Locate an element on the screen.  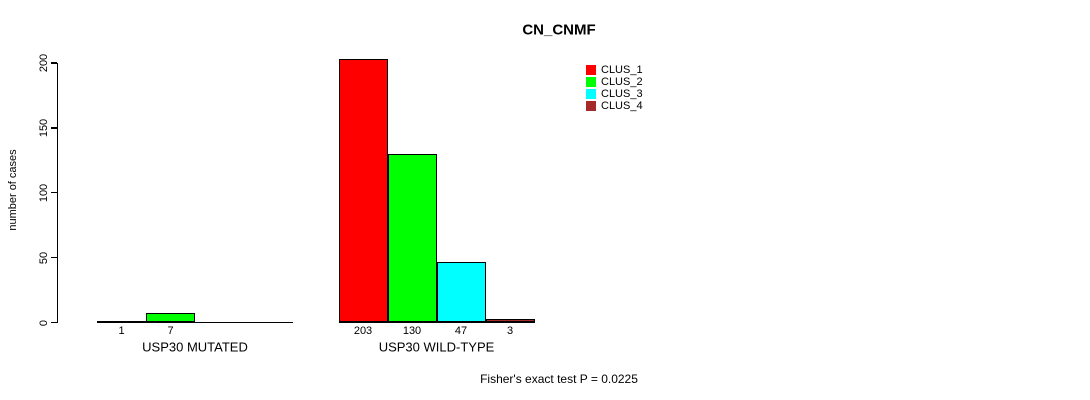
legend-label: CLUS_4 is located at coordinates (622, 106).